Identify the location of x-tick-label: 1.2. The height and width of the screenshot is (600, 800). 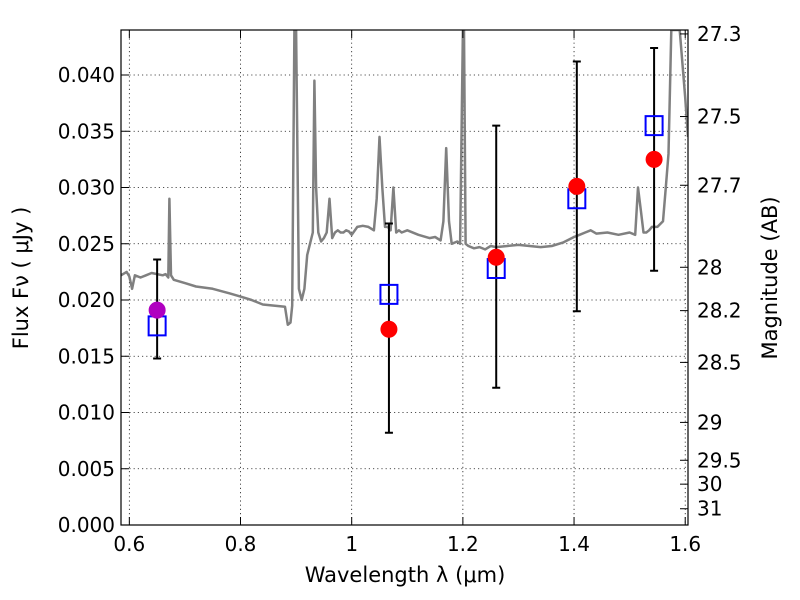
(463, 544).